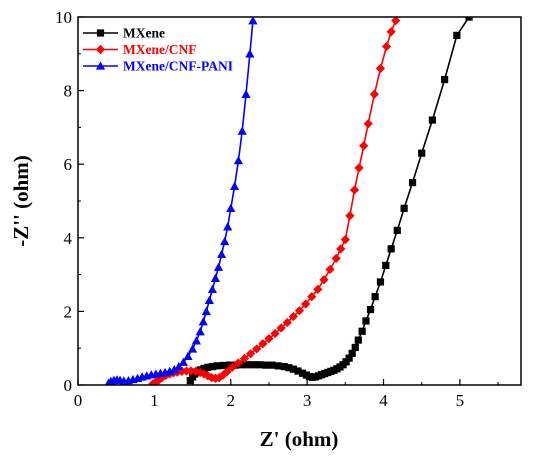 This screenshot has width=550, height=462. Describe the element at coordinates (383, 400) in the screenshot. I see `x-tick-label-4: 4` at that location.